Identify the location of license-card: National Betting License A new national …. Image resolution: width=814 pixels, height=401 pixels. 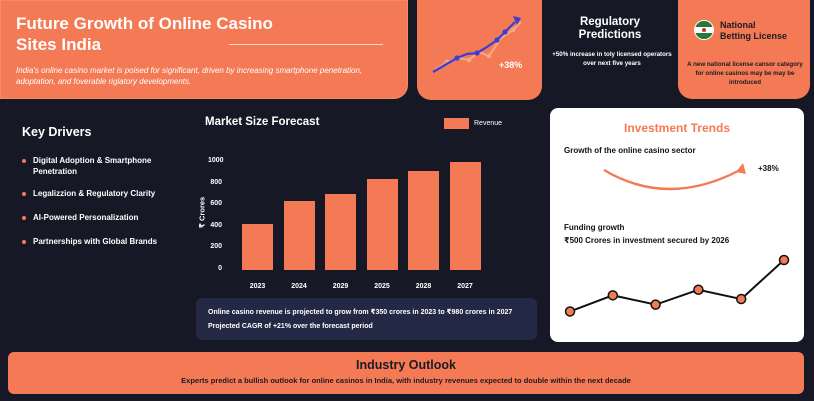
(744, 49).